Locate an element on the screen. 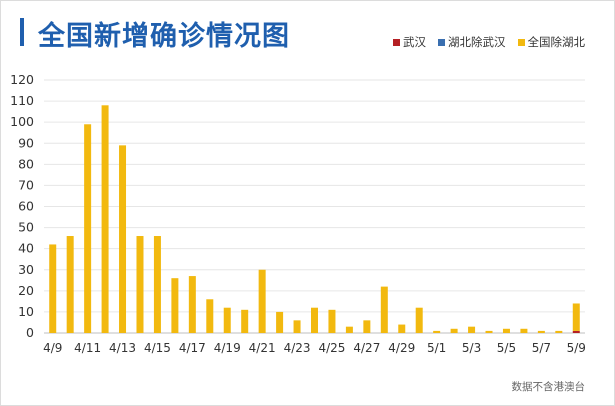 Image resolution: width=615 pixels, height=406 pixels. legend-item-national-ex-hubei: 全国除湖北 is located at coordinates (551, 42).